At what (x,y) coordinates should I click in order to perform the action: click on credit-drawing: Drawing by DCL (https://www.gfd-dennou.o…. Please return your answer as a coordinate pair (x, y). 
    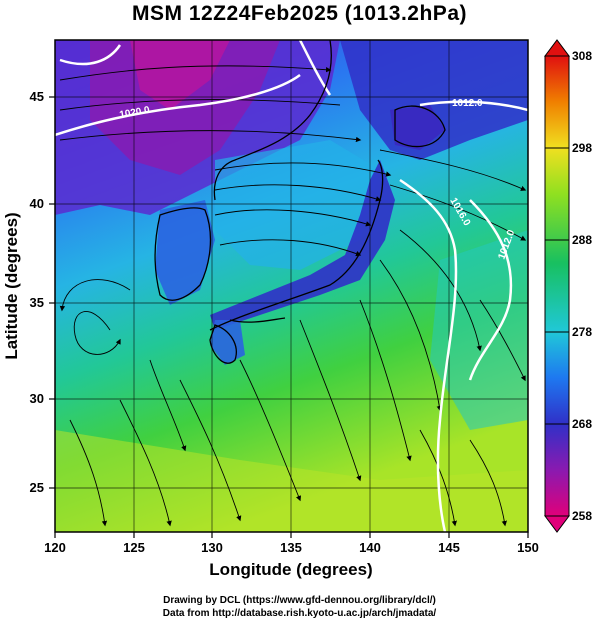
    Looking at the image, I should click on (299, 600).